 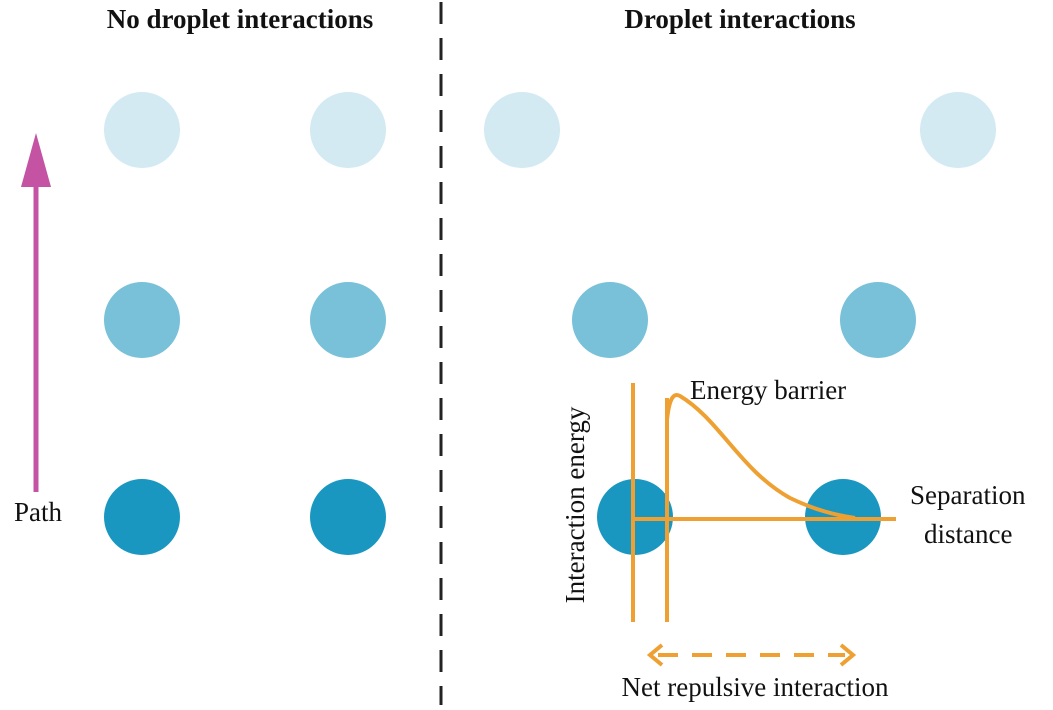 I want to click on panel-title: Droplet interactions, so click(x=739, y=19).